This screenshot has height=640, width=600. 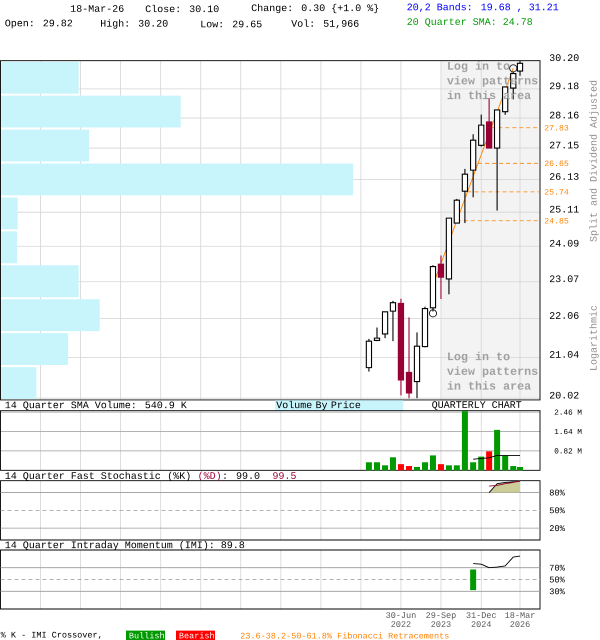 What do you see at coordinates (284, 475) in the screenshot?
I see `text: 99.5` at bounding box center [284, 475].